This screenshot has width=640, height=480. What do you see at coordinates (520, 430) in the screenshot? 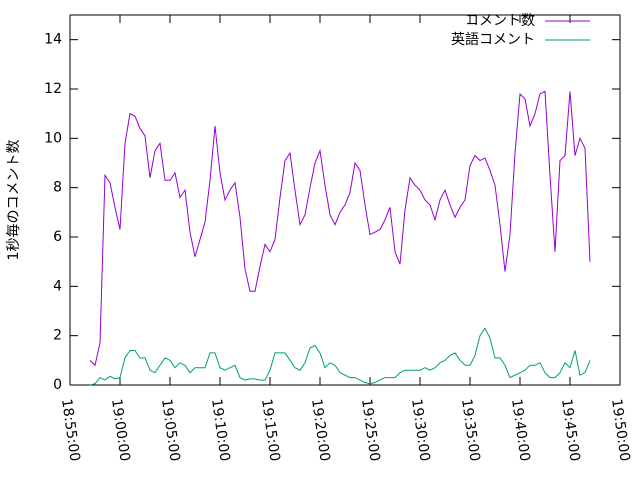
I see `x-tick-label: 19:40:00` at bounding box center [520, 430].